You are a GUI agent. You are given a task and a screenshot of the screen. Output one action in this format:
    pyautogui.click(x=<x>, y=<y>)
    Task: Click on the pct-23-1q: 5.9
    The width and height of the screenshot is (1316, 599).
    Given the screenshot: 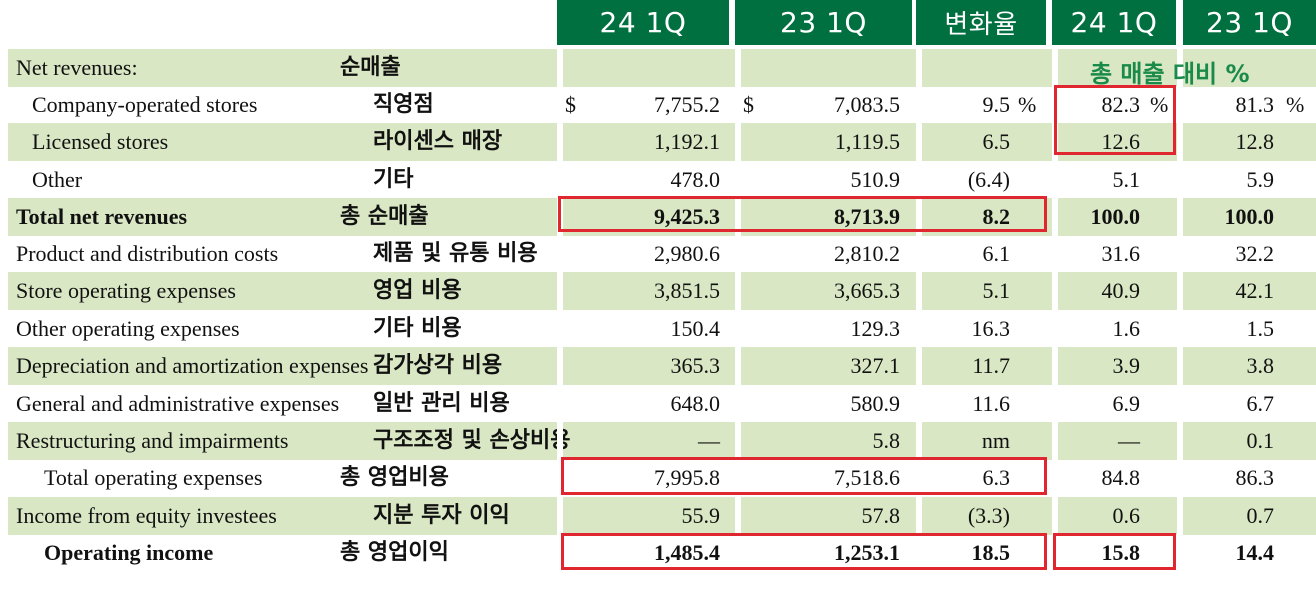 What is the action you would take?
    pyautogui.click(x=1260, y=179)
    